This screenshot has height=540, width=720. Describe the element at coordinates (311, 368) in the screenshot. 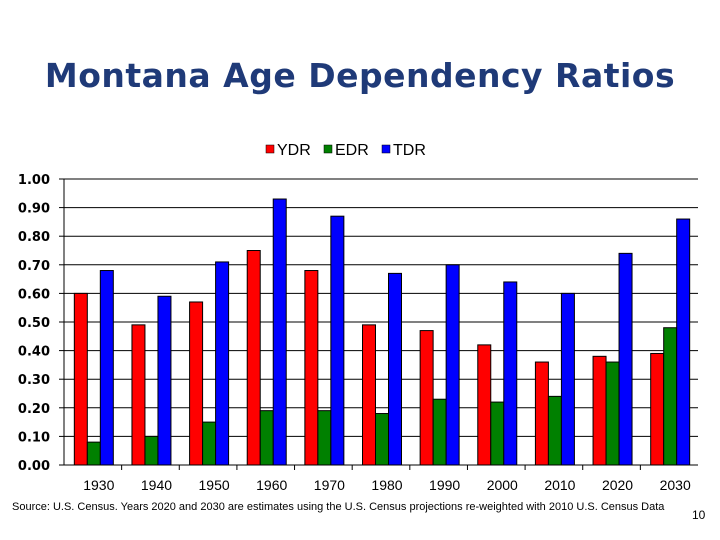

I see `bar-ydr-1970` at that location.